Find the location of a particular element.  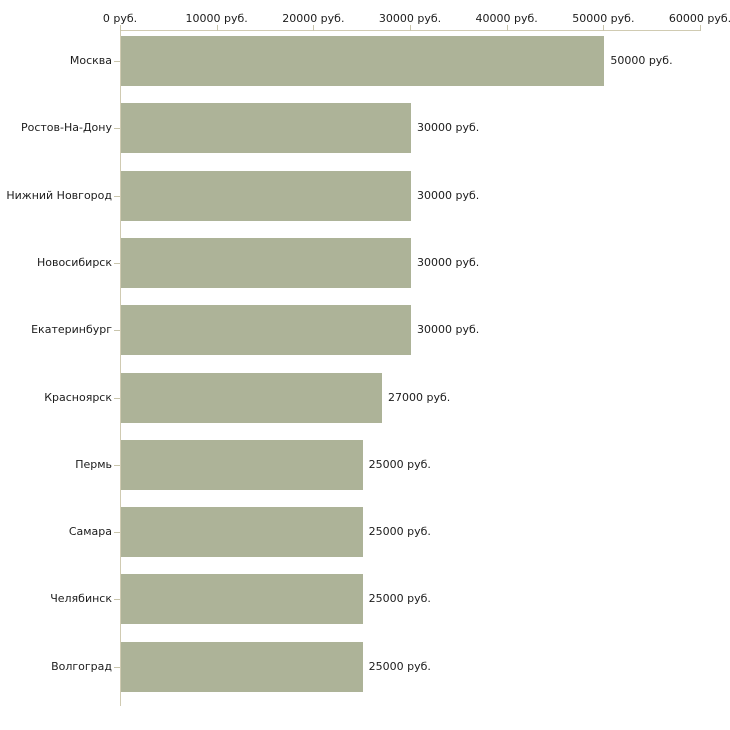

x-tick-label: 60000 руб. is located at coordinates (699, 18).